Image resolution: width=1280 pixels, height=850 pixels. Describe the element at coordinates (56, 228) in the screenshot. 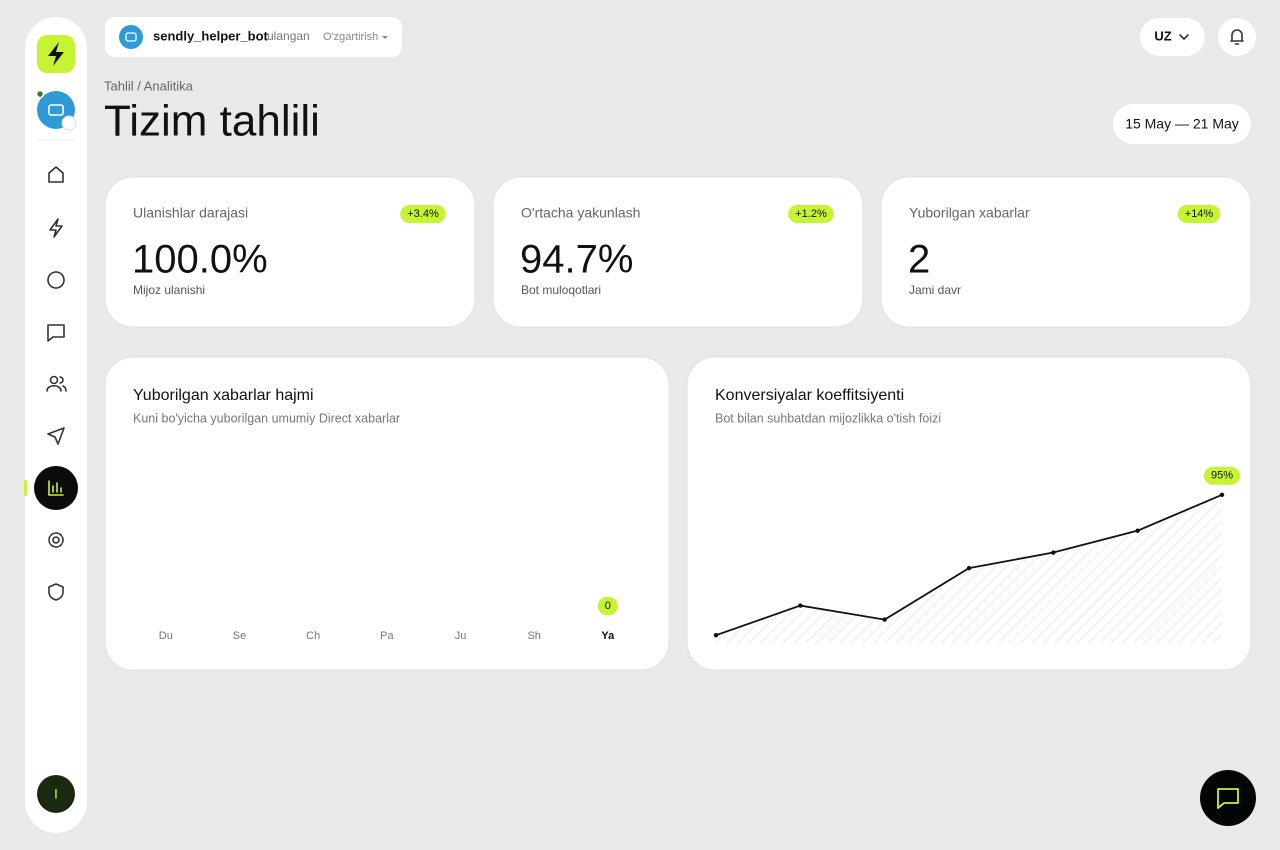

I see `nav-automation` at that location.